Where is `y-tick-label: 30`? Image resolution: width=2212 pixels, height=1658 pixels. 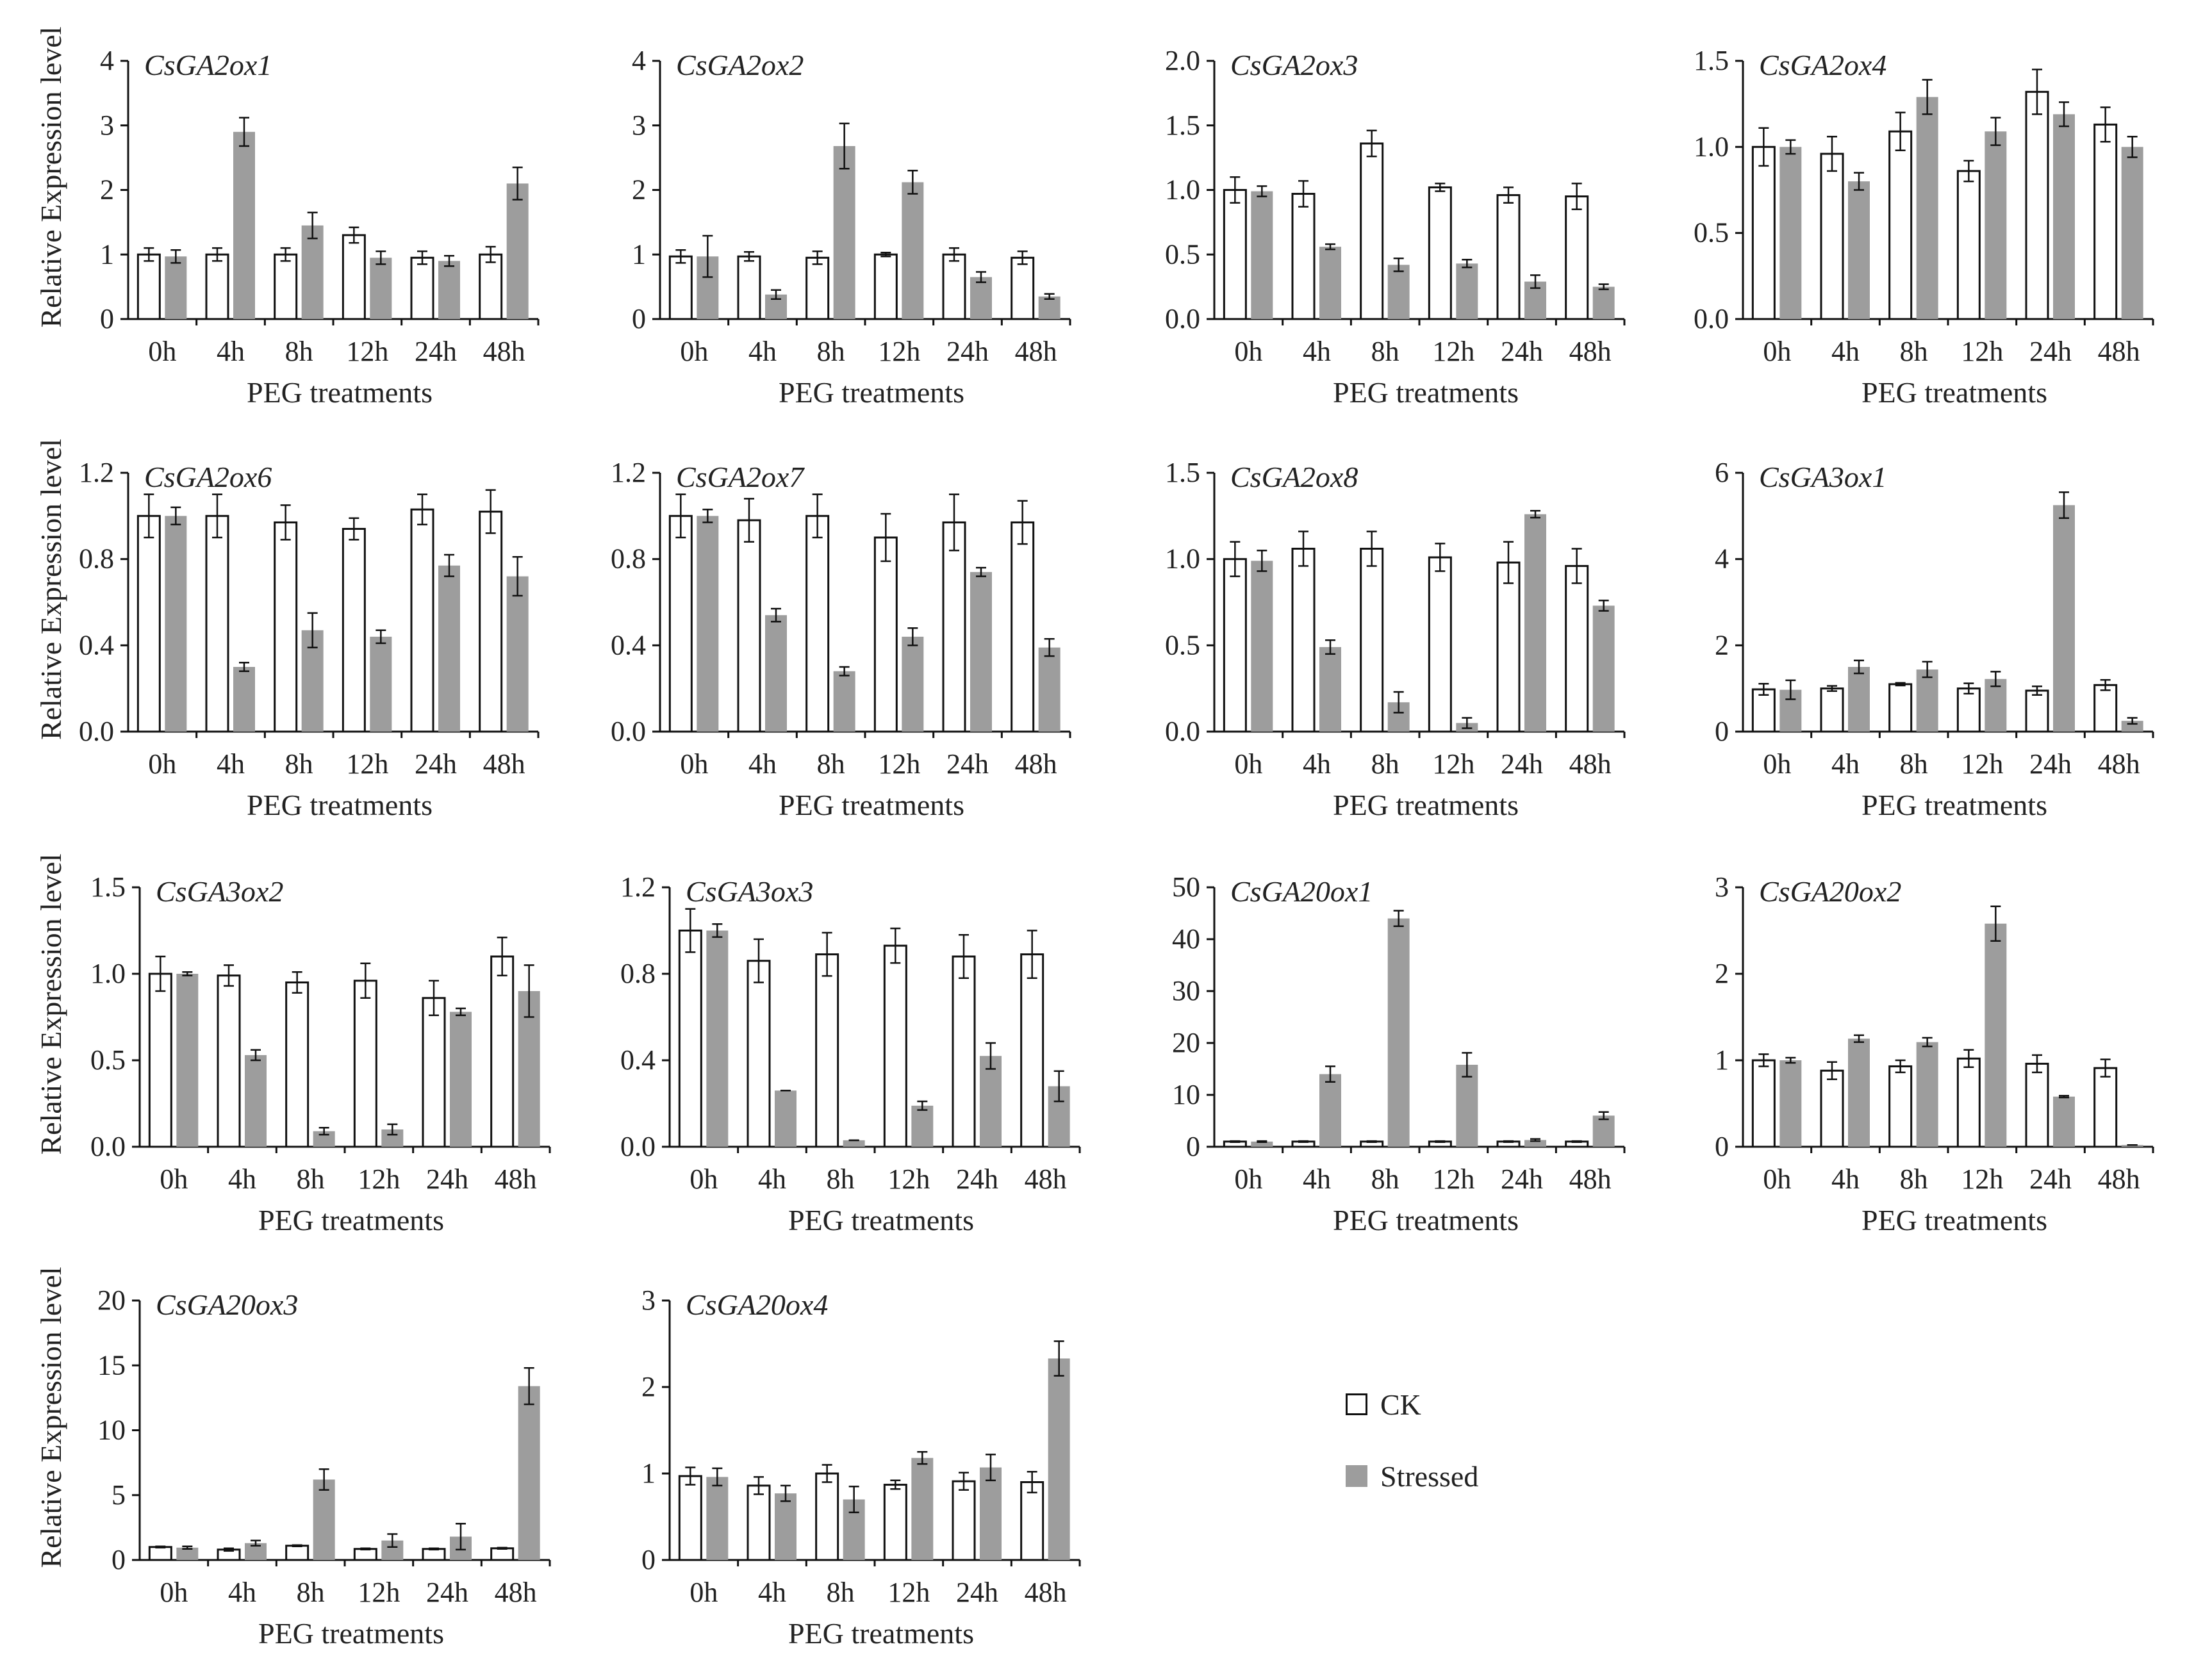
y-tick-label: 30 is located at coordinates (1186, 990).